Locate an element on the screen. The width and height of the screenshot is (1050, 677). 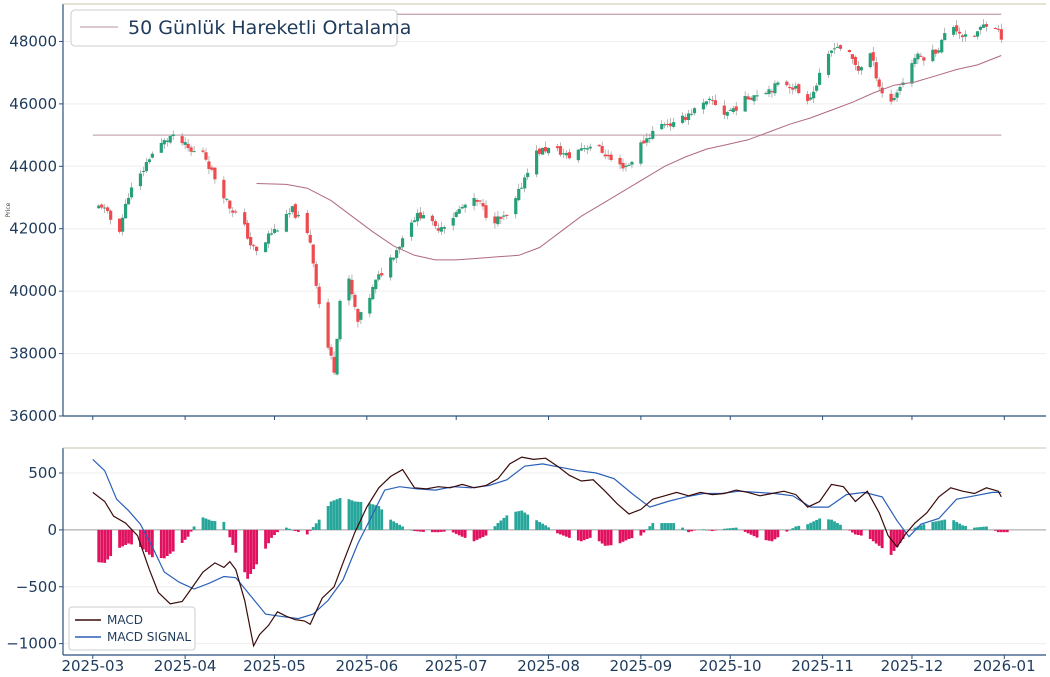
macd-histogram is located at coordinates (553, 538).